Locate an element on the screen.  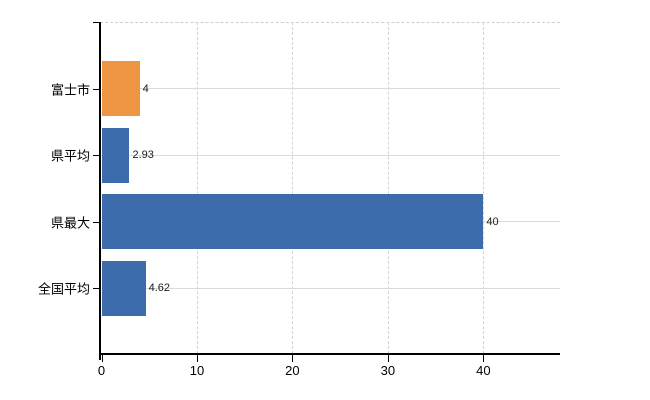
bar-県平均 is located at coordinates (115, 155).